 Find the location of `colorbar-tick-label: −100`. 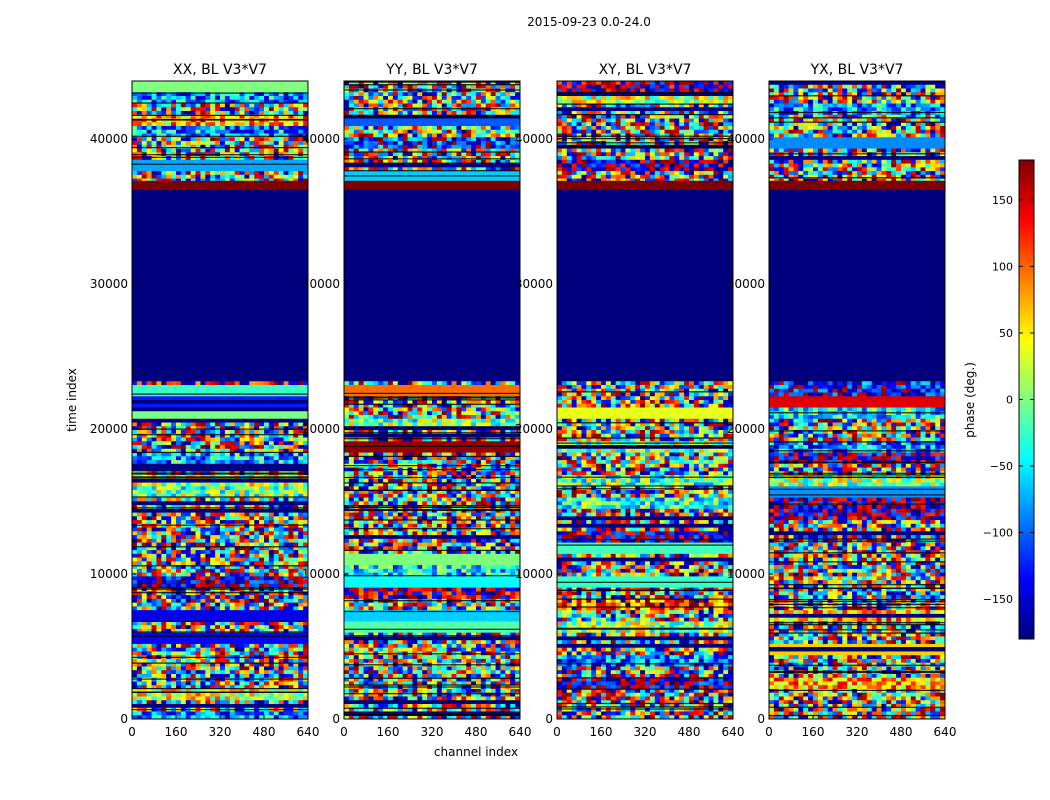

colorbar-tick-label: −100 is located at coordinates (998, 533).